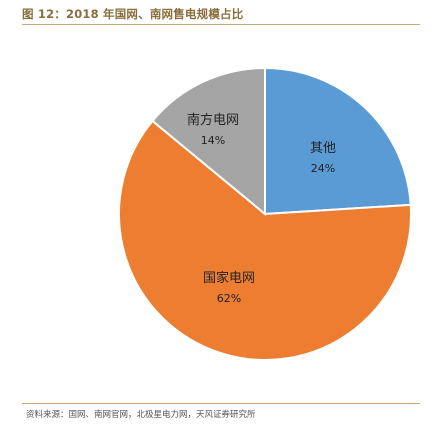  What do you see at coordinates (323, 148) in the screenshot?
I see `slice-label-0: 其他` at bounding box center [323, 148].